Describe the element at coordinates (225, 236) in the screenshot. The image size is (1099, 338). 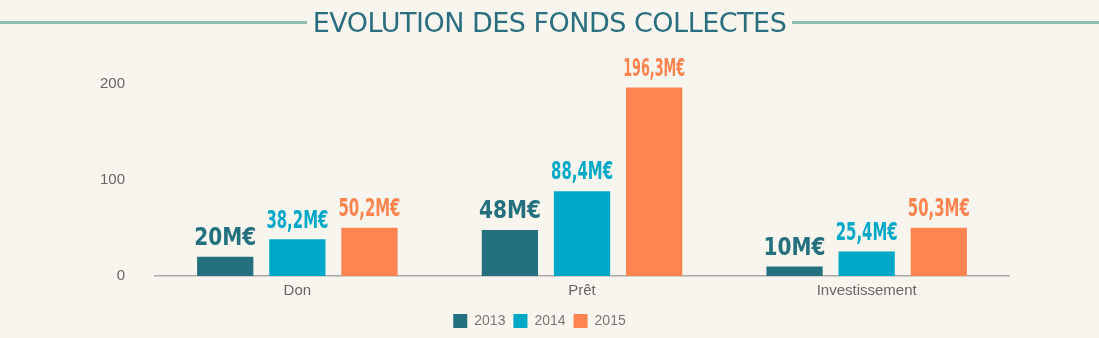
I see `data-label: 20M€` at that location.